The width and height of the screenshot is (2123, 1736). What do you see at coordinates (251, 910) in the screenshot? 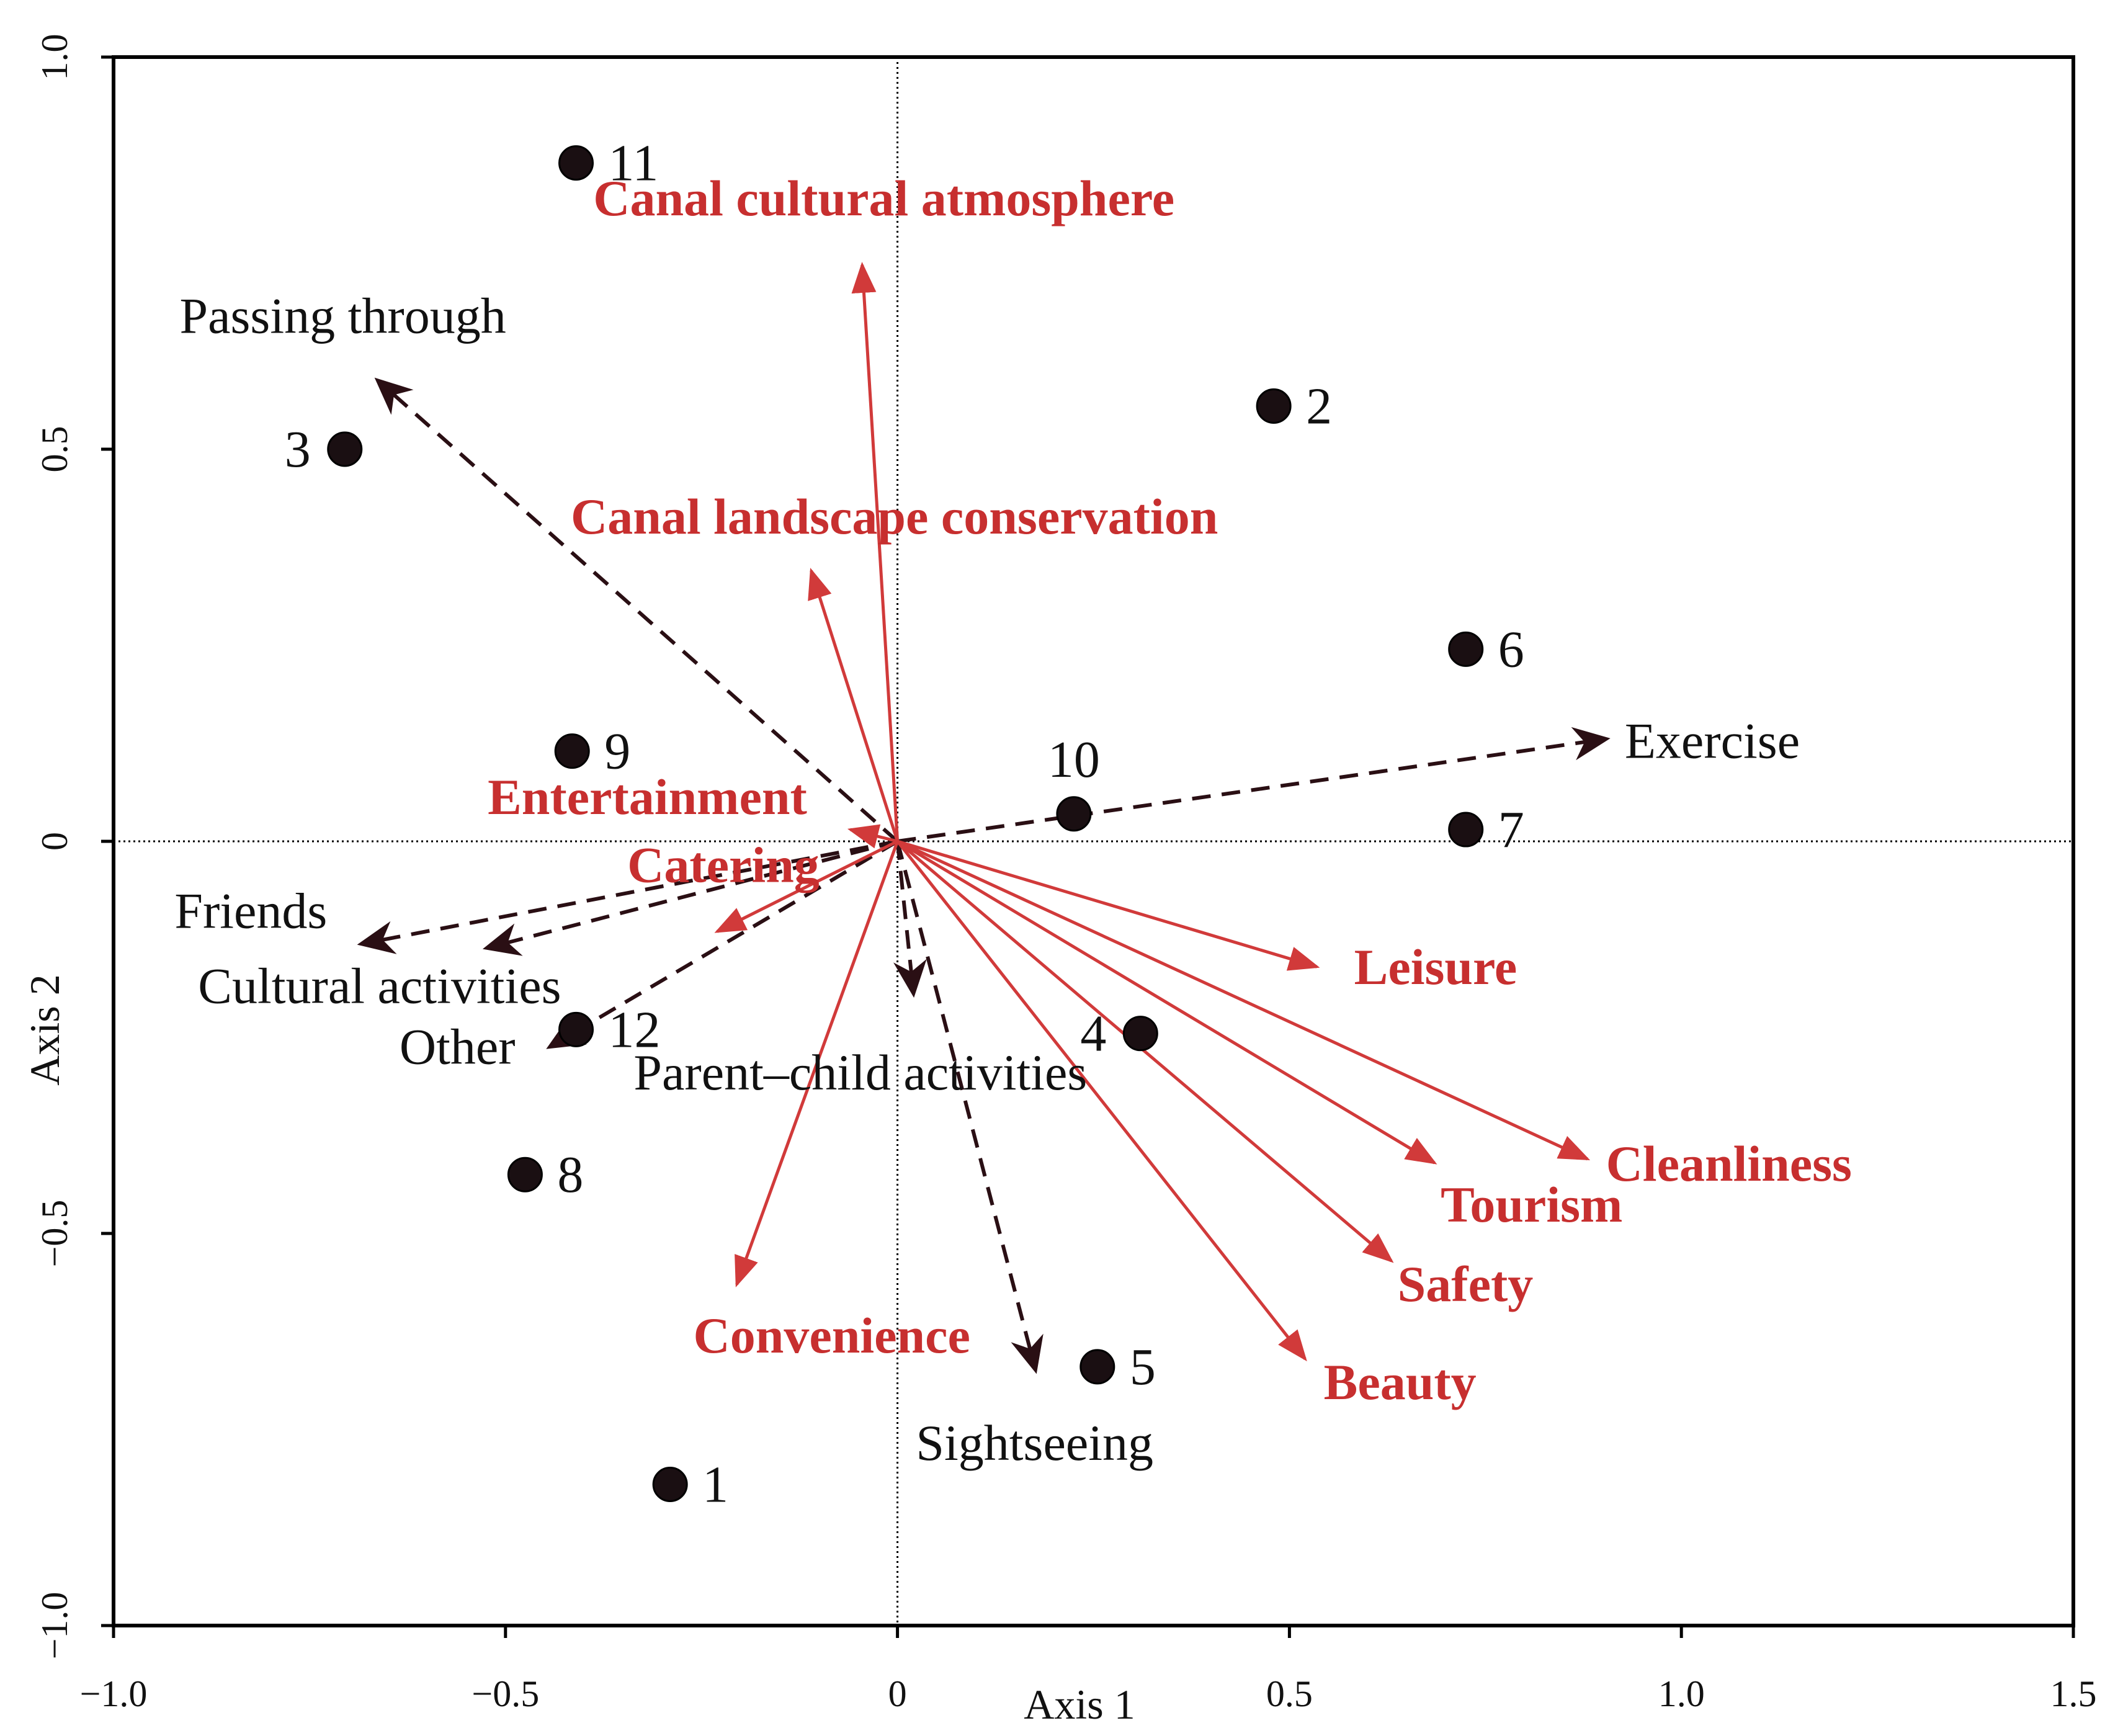
I see `activity-vector-label: Friends` at bounding box center [251, 910].